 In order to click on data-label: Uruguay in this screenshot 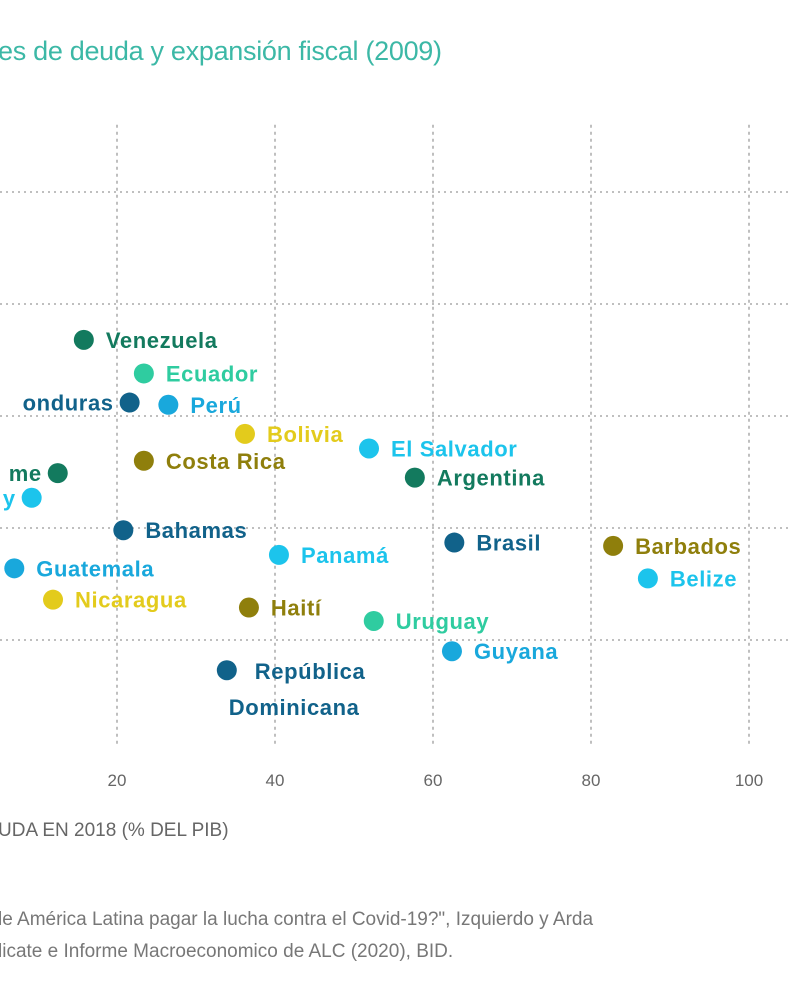, I will do `click(443, 621)`.